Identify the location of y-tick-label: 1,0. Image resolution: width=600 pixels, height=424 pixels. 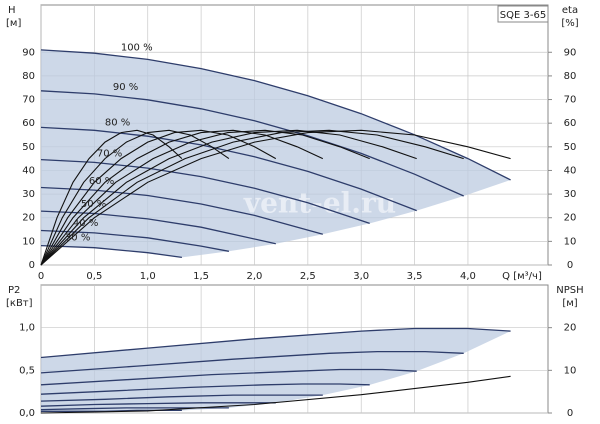
(27, 328).